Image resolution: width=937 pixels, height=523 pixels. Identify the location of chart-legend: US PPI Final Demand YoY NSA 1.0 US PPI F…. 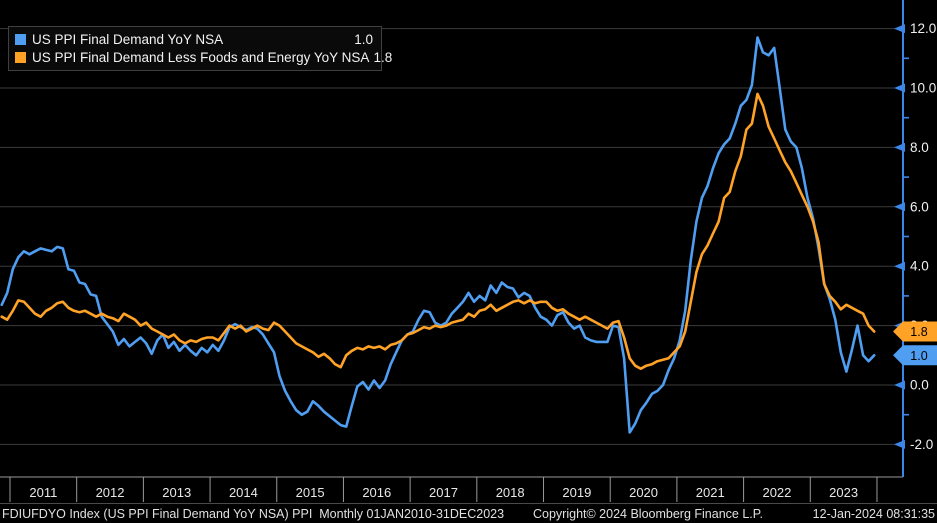
(200, 48).